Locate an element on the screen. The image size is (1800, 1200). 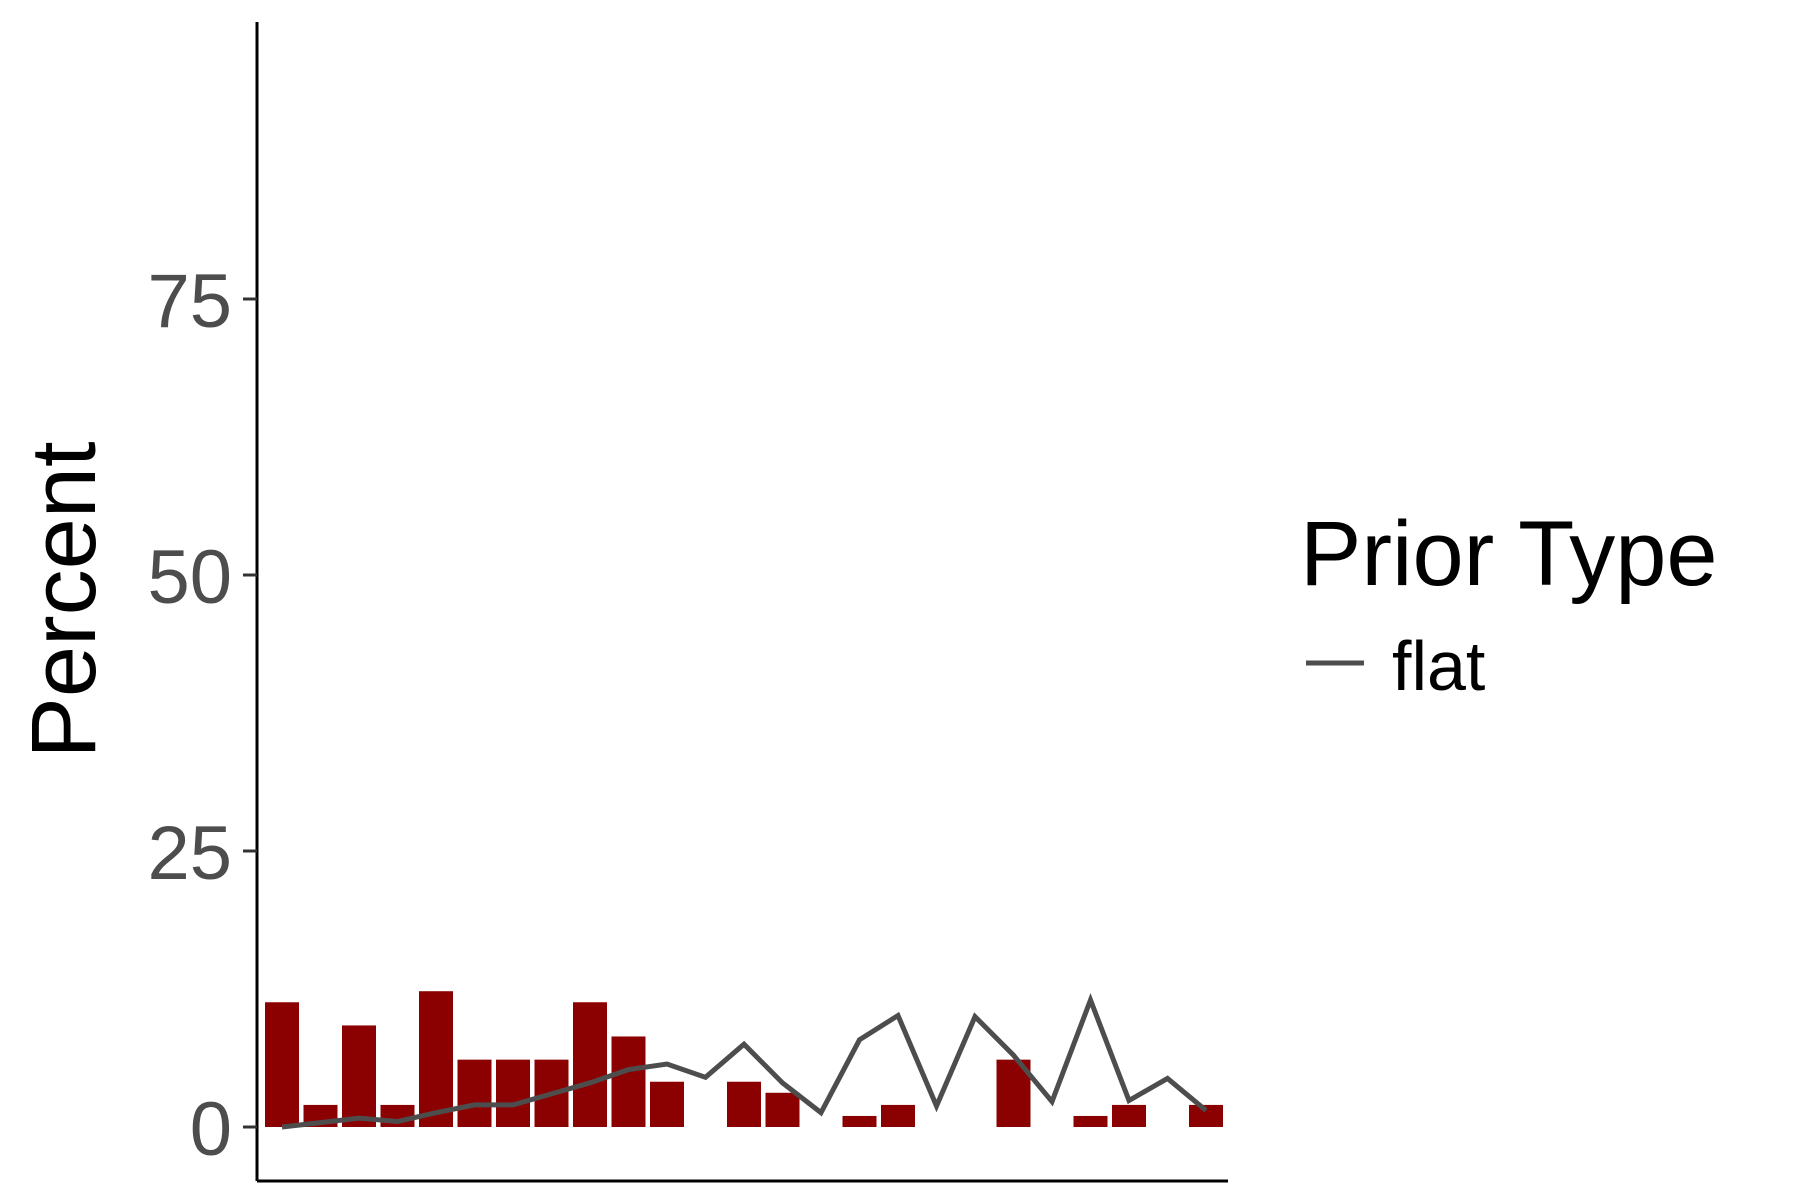
y-ticks: 0 25 50 75 is located at coordinates (202, 715).